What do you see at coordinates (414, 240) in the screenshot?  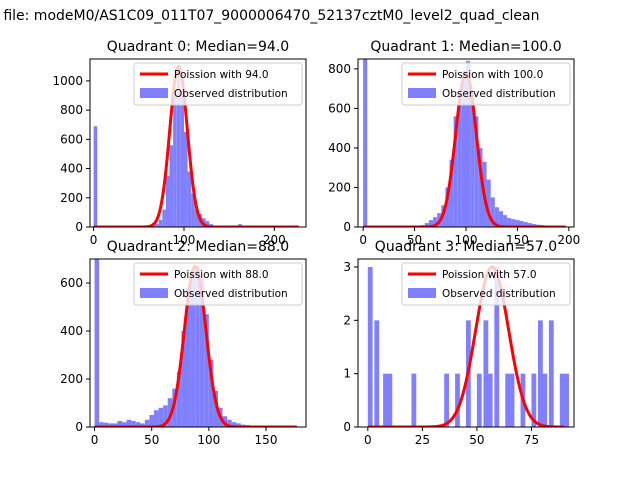 I see `x-tick-label: 50` at bounding box center [414, 240].